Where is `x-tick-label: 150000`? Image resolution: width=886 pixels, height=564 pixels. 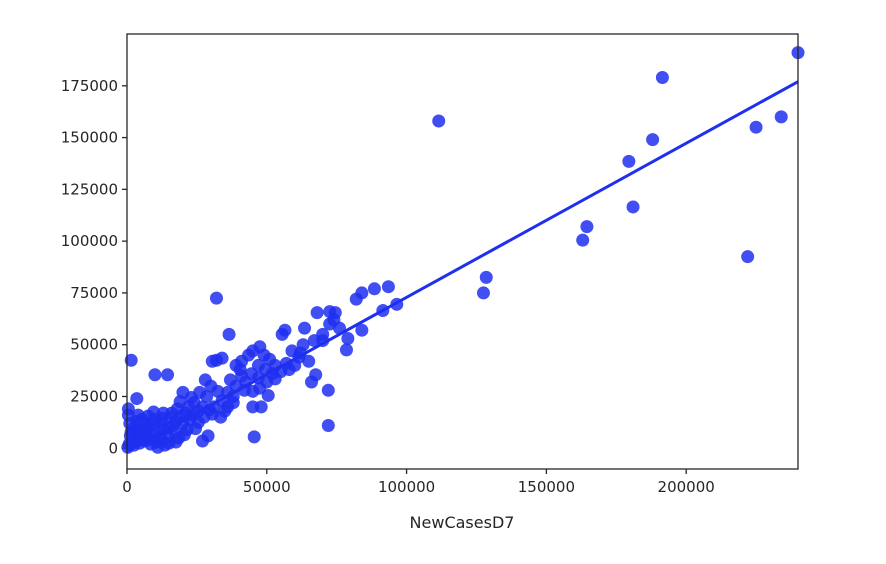 x-tick-label: 150000 is located at coordinates (546, 487).